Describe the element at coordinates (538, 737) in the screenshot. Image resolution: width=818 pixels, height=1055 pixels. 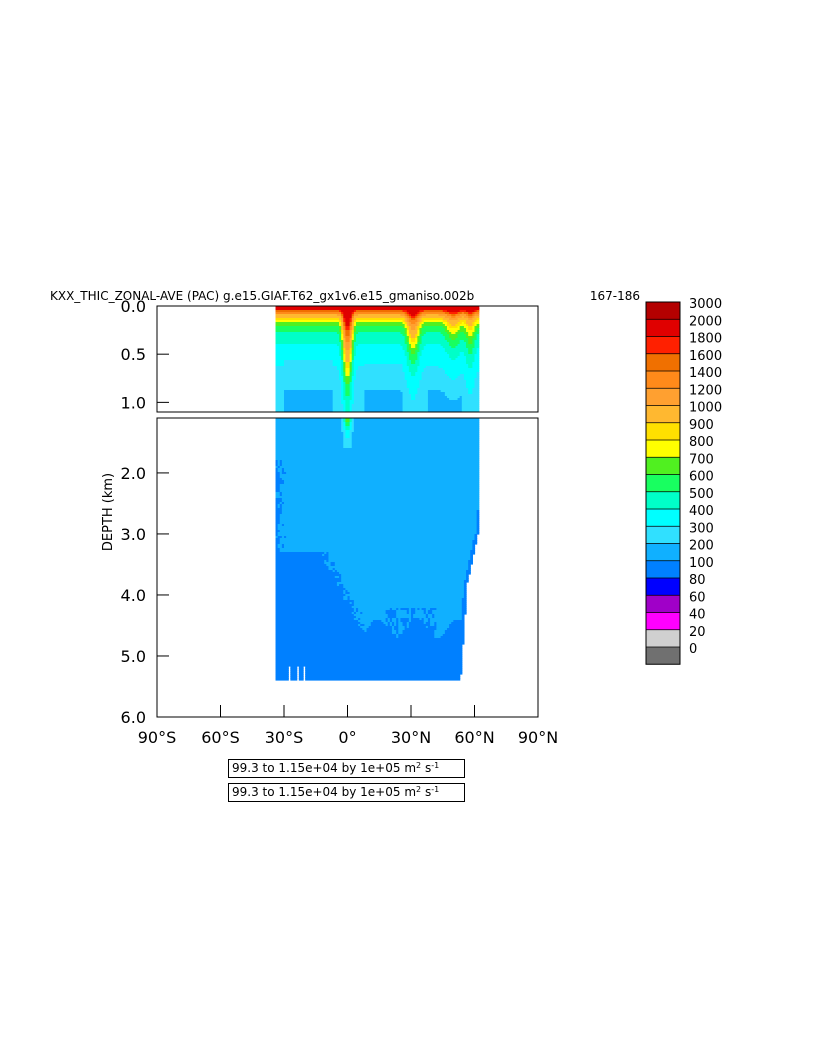
I see `x-tick-label: 90°N` at that location.